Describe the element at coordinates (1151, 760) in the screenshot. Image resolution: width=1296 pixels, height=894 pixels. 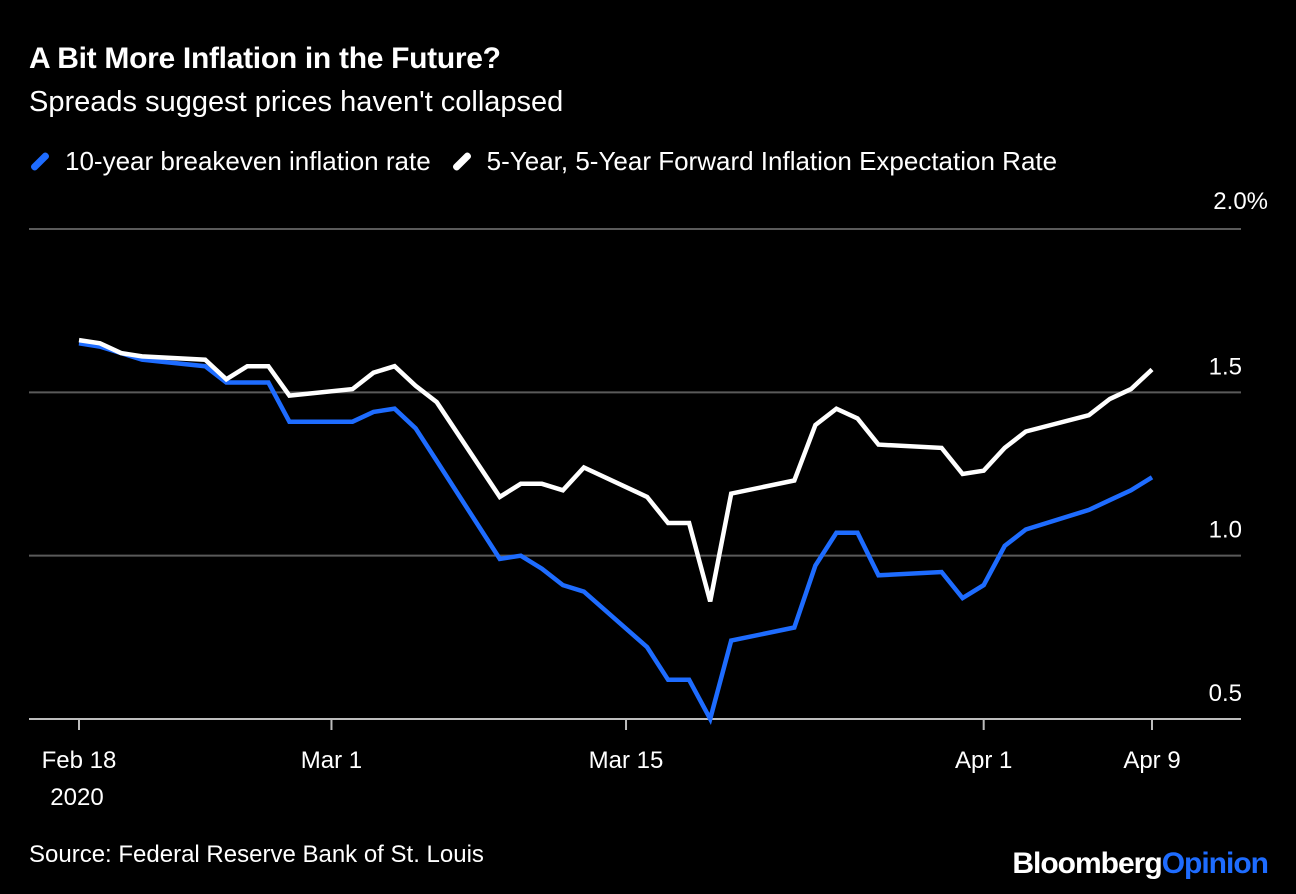
I see `x-tick-label: Apr 9` at that location.